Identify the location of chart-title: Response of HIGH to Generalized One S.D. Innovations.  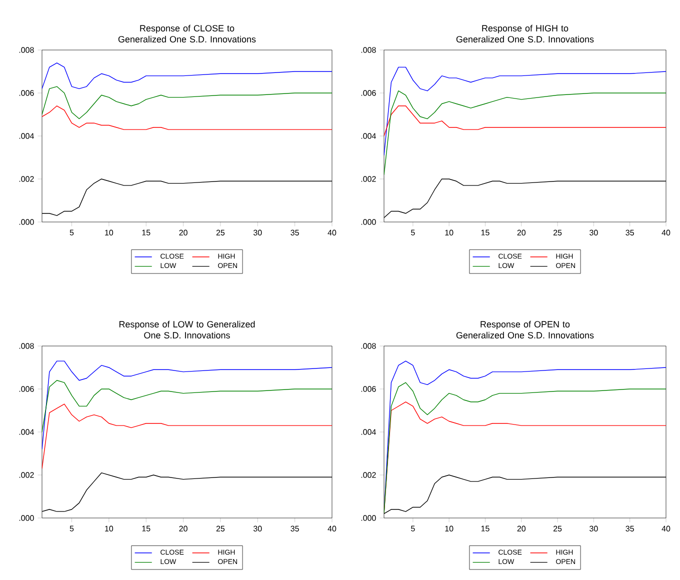
(525, 33).